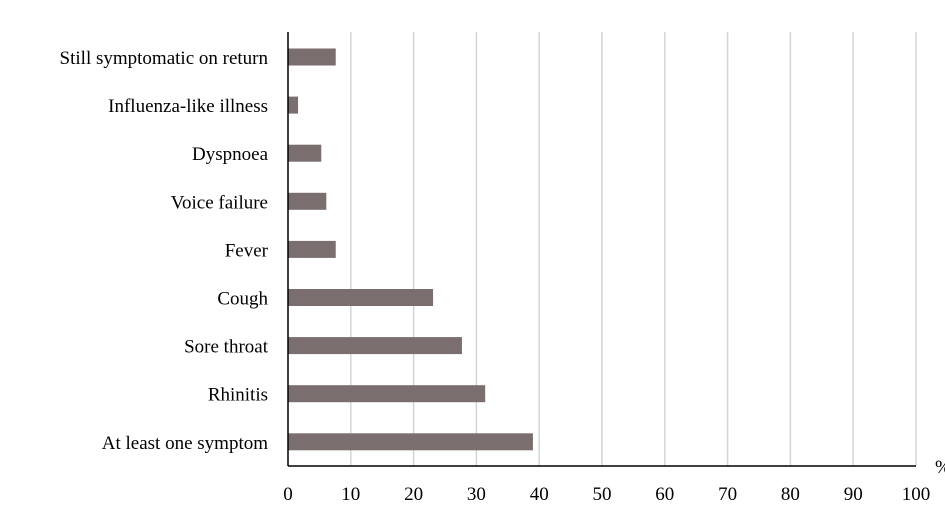 The width and height of the screenshot is (945, 507). What do you see at coordinates (242, 299) in the screenshot?
I see `category-label: Cough` at bounding box center [242, 299].